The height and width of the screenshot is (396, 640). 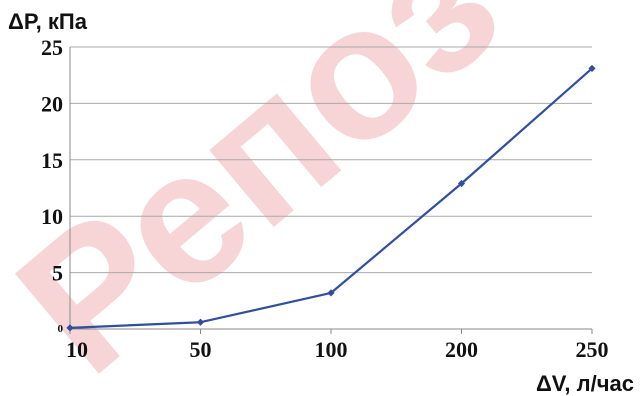 I want to click on x-tick-label: 10, so click(x=77, y=349).